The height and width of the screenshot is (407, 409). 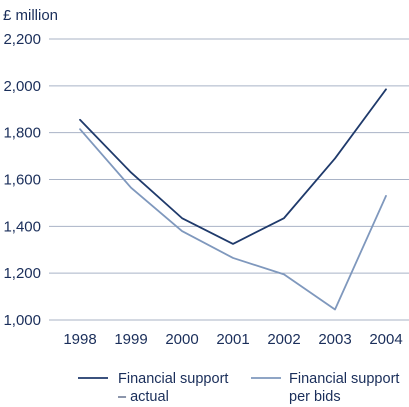 What do you see at coordinates (22, 133) in the screenshot?
I see `y-tick-label: 1,800` at bounding box center [22, 133].